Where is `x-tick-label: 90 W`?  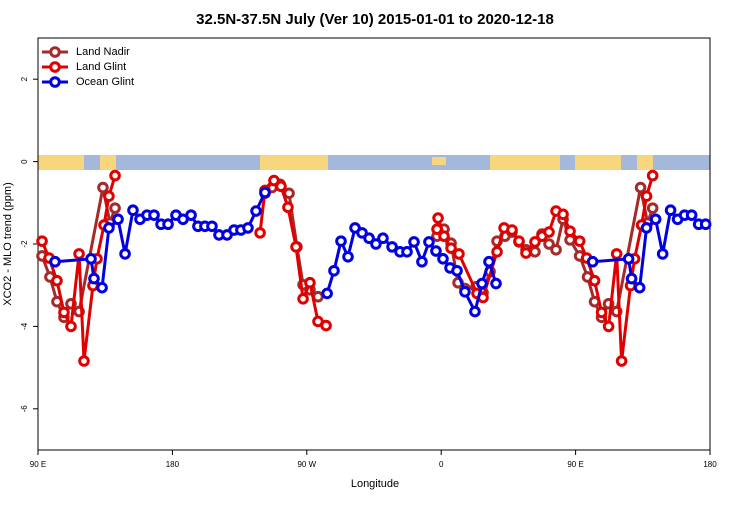
x-tick-label: 90 W is located at coordinates (306, 464).